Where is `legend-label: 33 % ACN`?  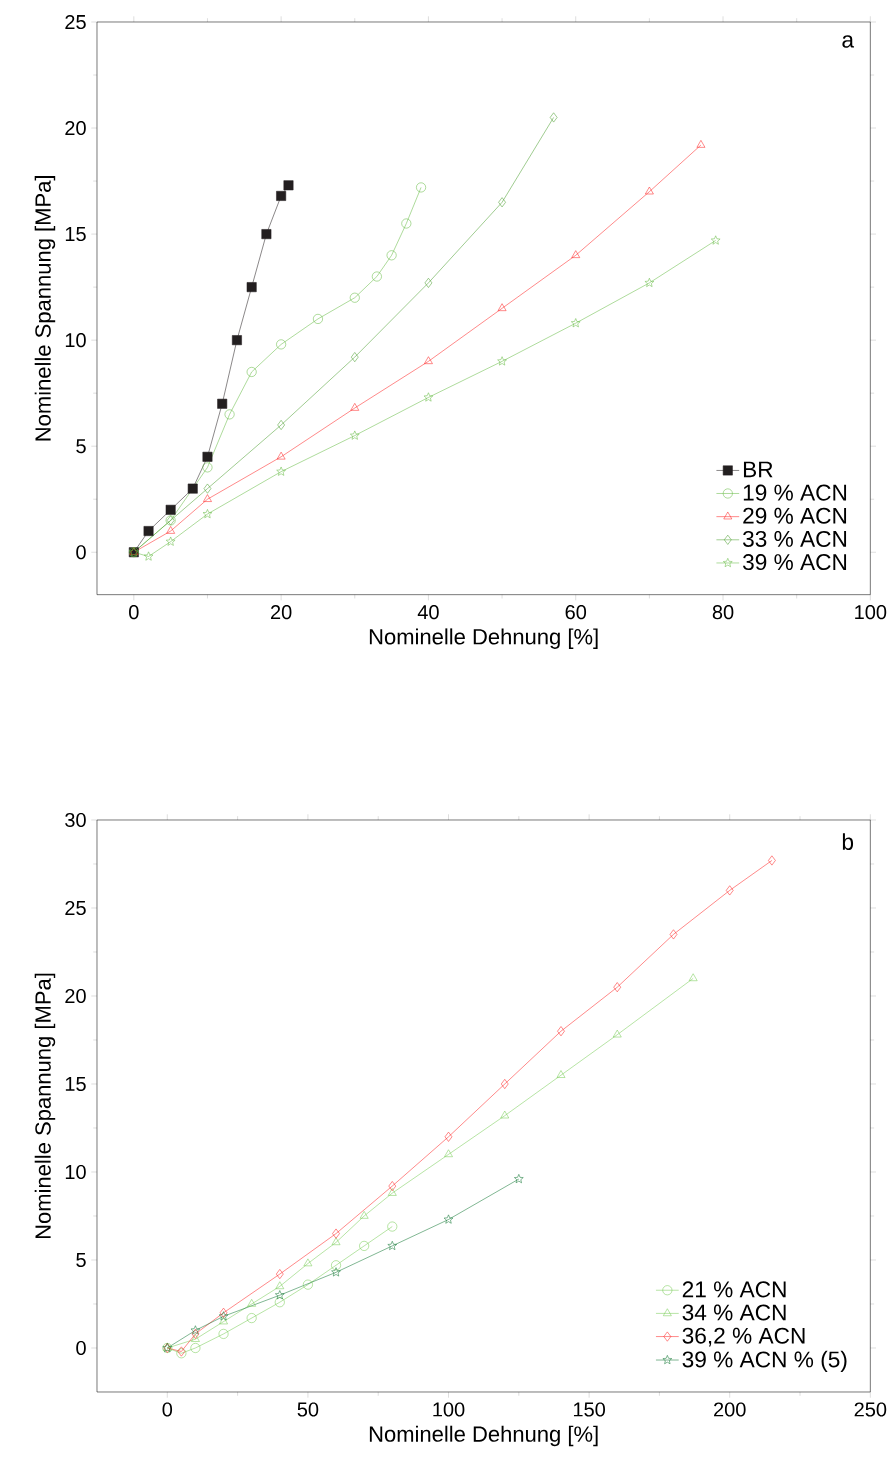
legend-label: 33 % ACN is located at coordinates (794, 538).